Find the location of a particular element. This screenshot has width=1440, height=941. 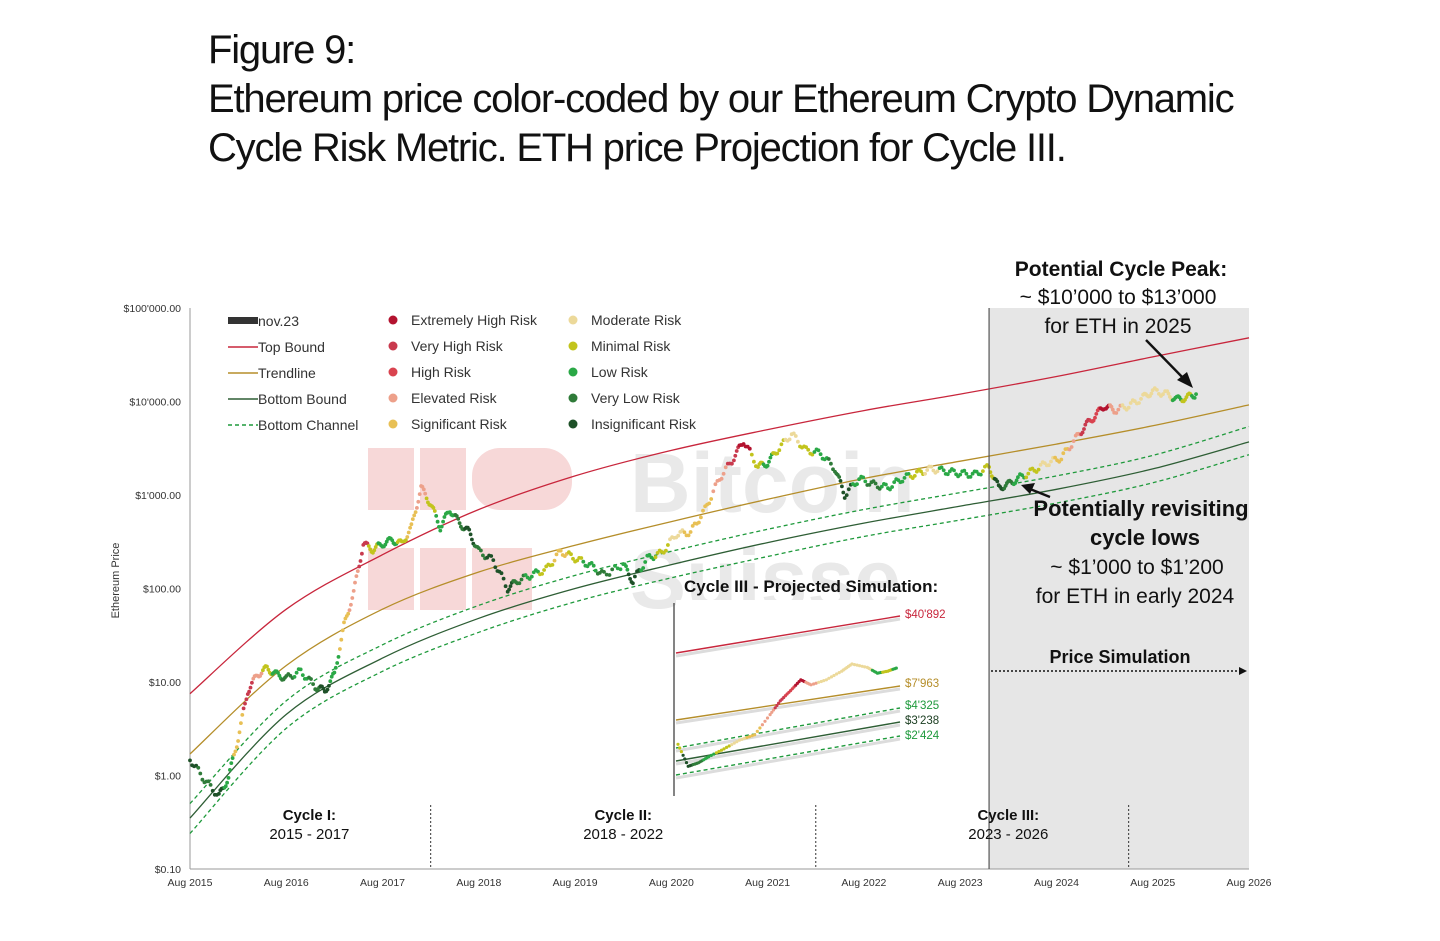

peak-arrow-head is located at coordinates (1185, 380).